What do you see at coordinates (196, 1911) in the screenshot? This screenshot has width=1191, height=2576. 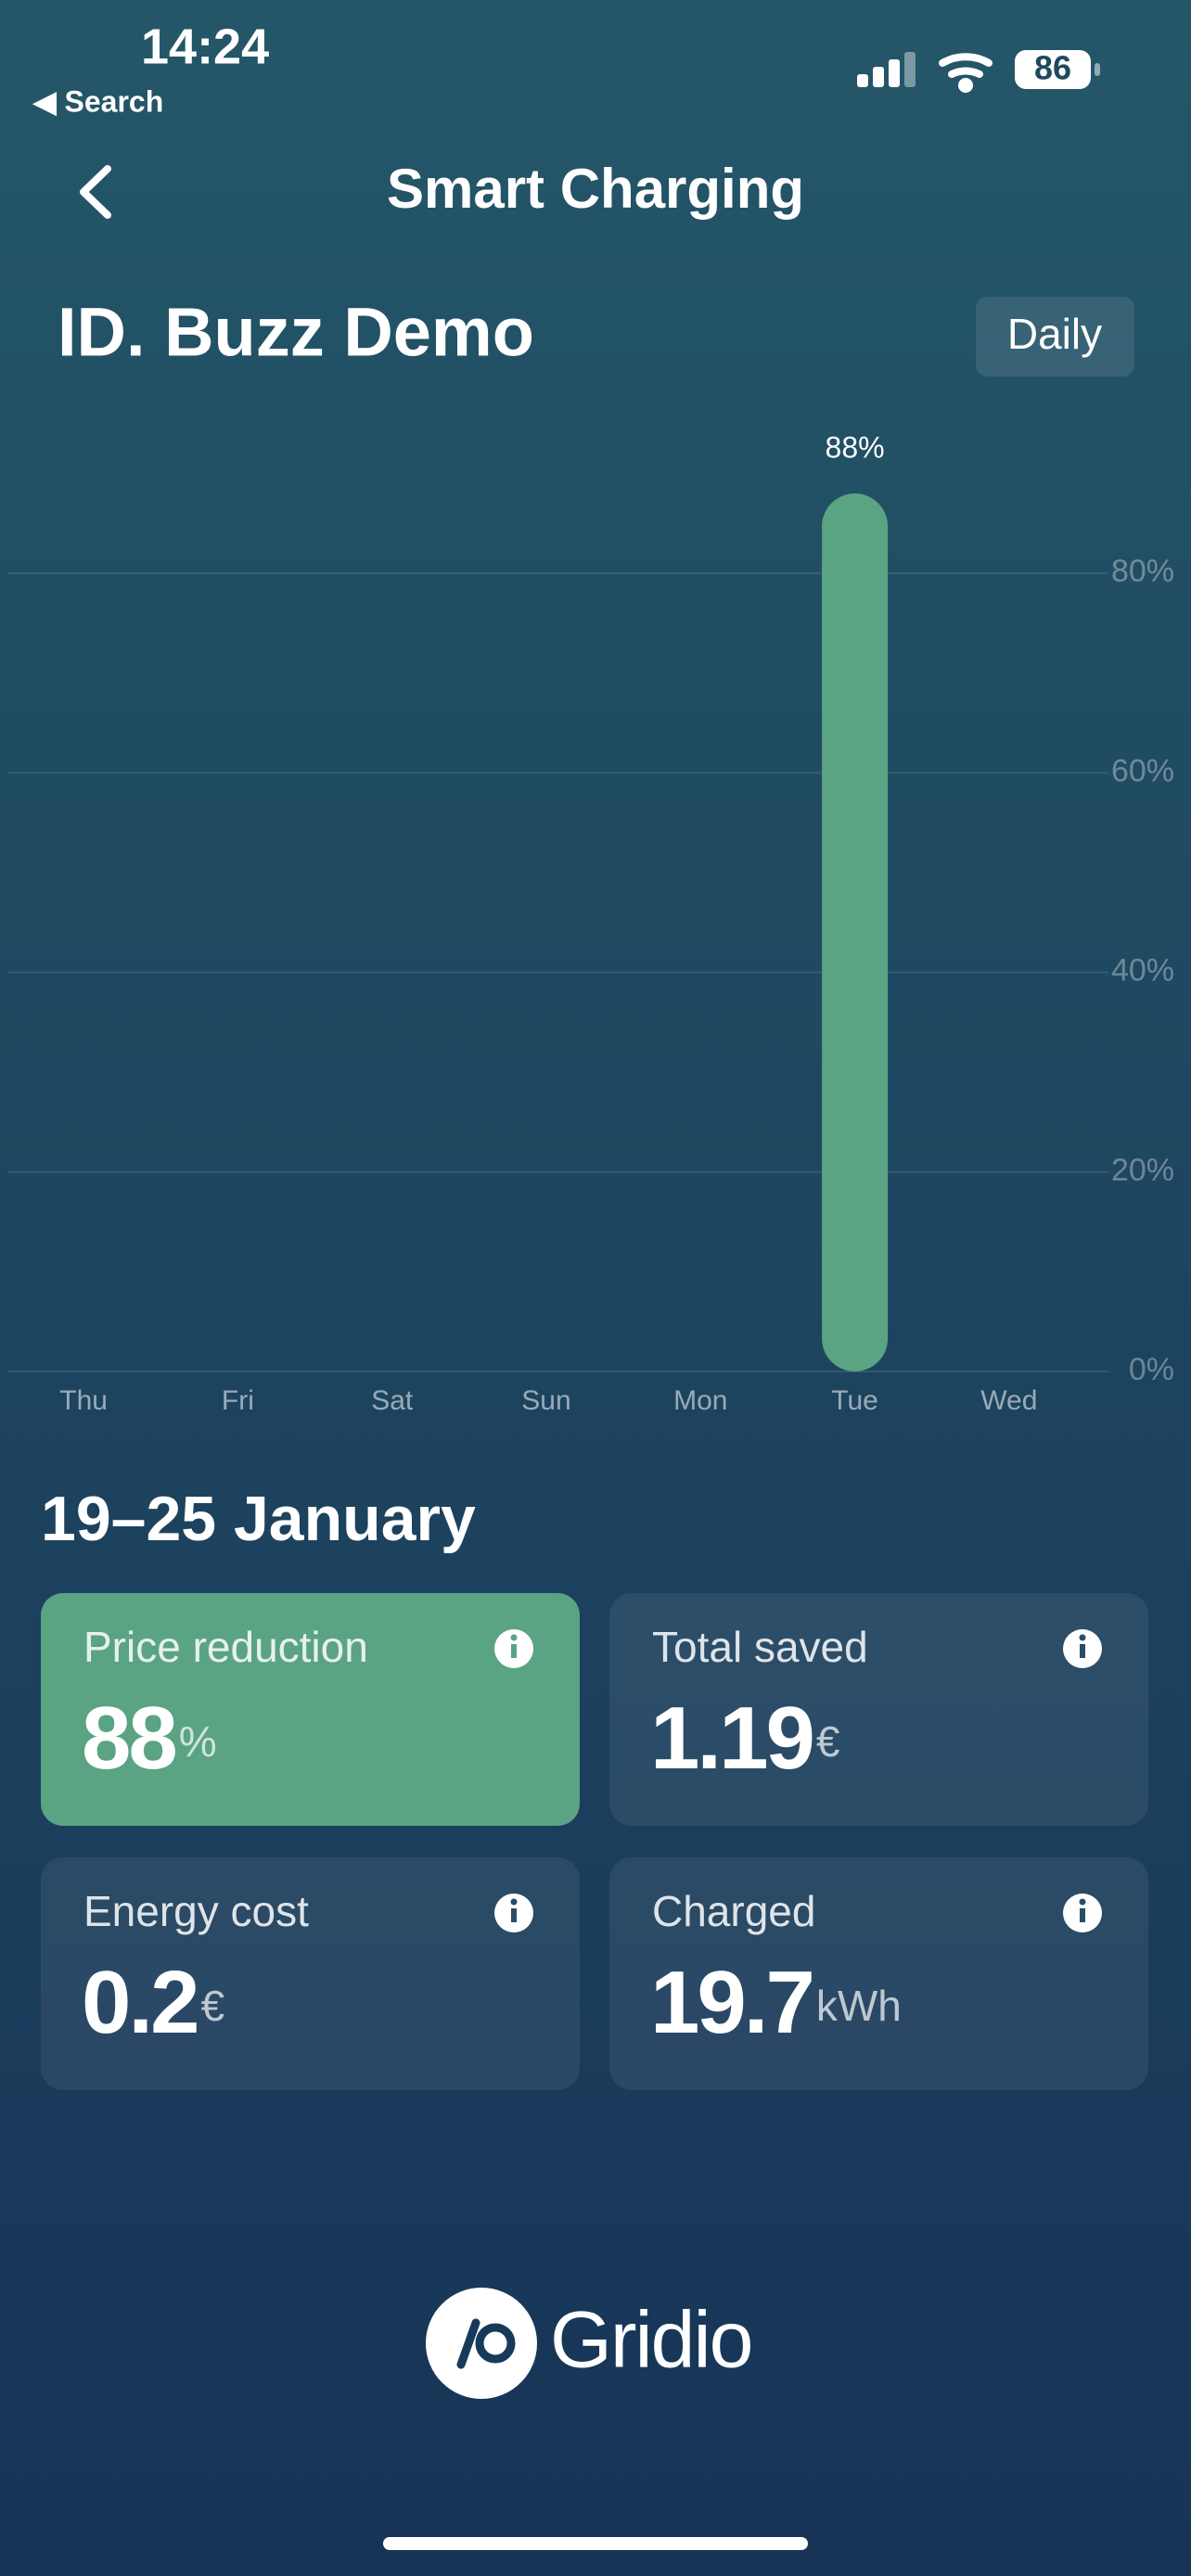 I see `stat-label: Energy cost` at bounding box center [196, 1911].